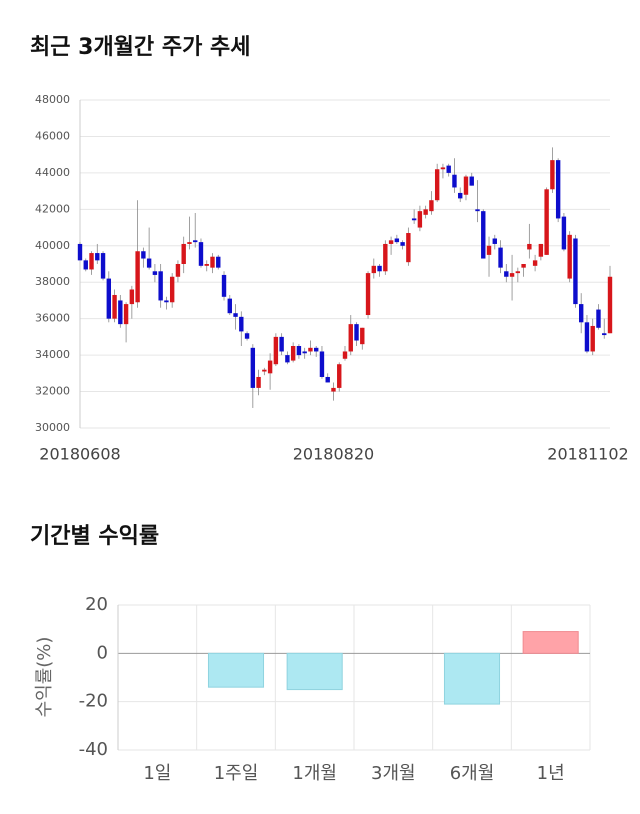 The height and width of the screenshot is (814, 640). Describe the element at coordinates (52, 135) in the screenshot. I see `y-tick-label: 46000` at that location.